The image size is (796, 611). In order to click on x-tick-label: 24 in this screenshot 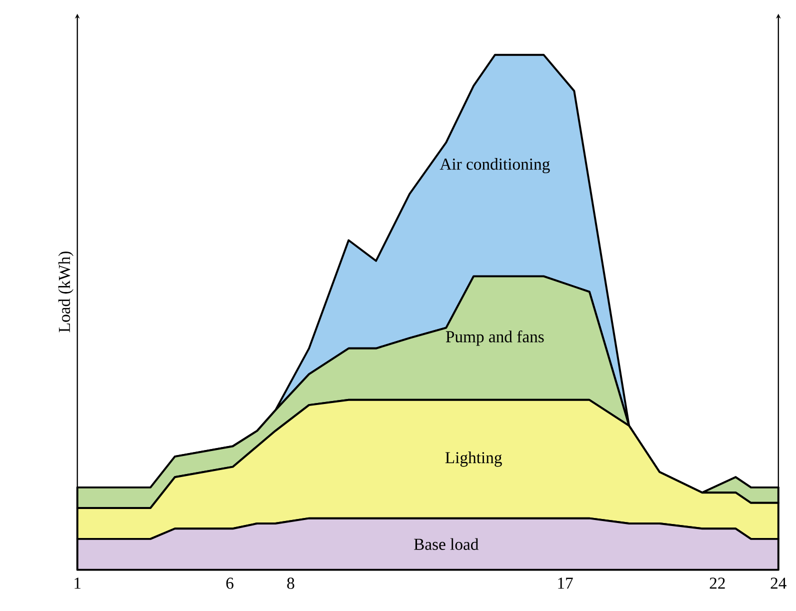, I will do `click(778, 583)`.